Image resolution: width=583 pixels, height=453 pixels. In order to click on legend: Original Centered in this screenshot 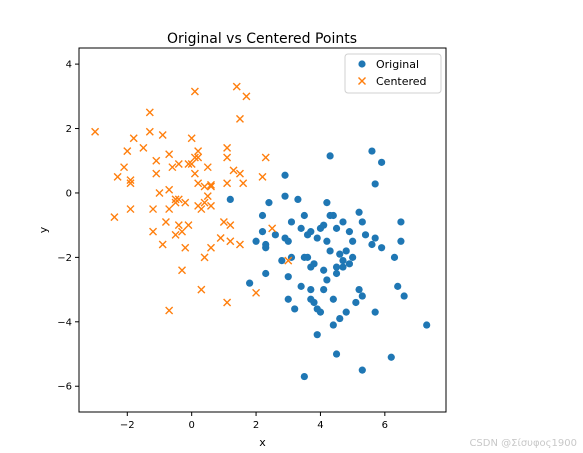, I will do `click(393, 73)`.